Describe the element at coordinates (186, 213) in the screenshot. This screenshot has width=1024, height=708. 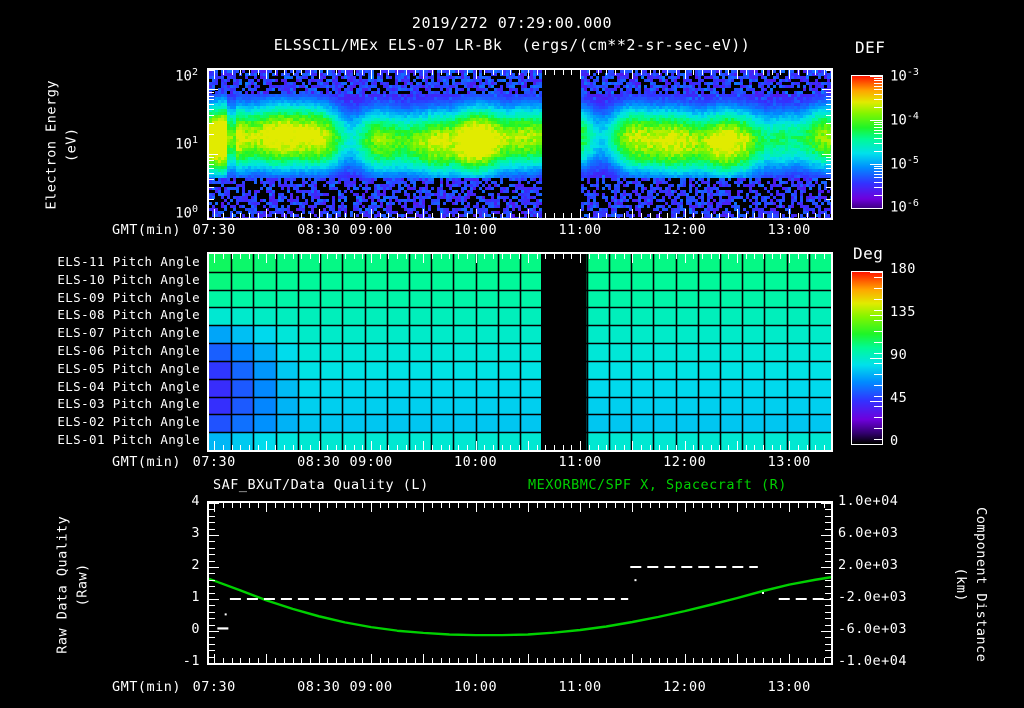
I see `top-ytick-1e0: 100` at that location.